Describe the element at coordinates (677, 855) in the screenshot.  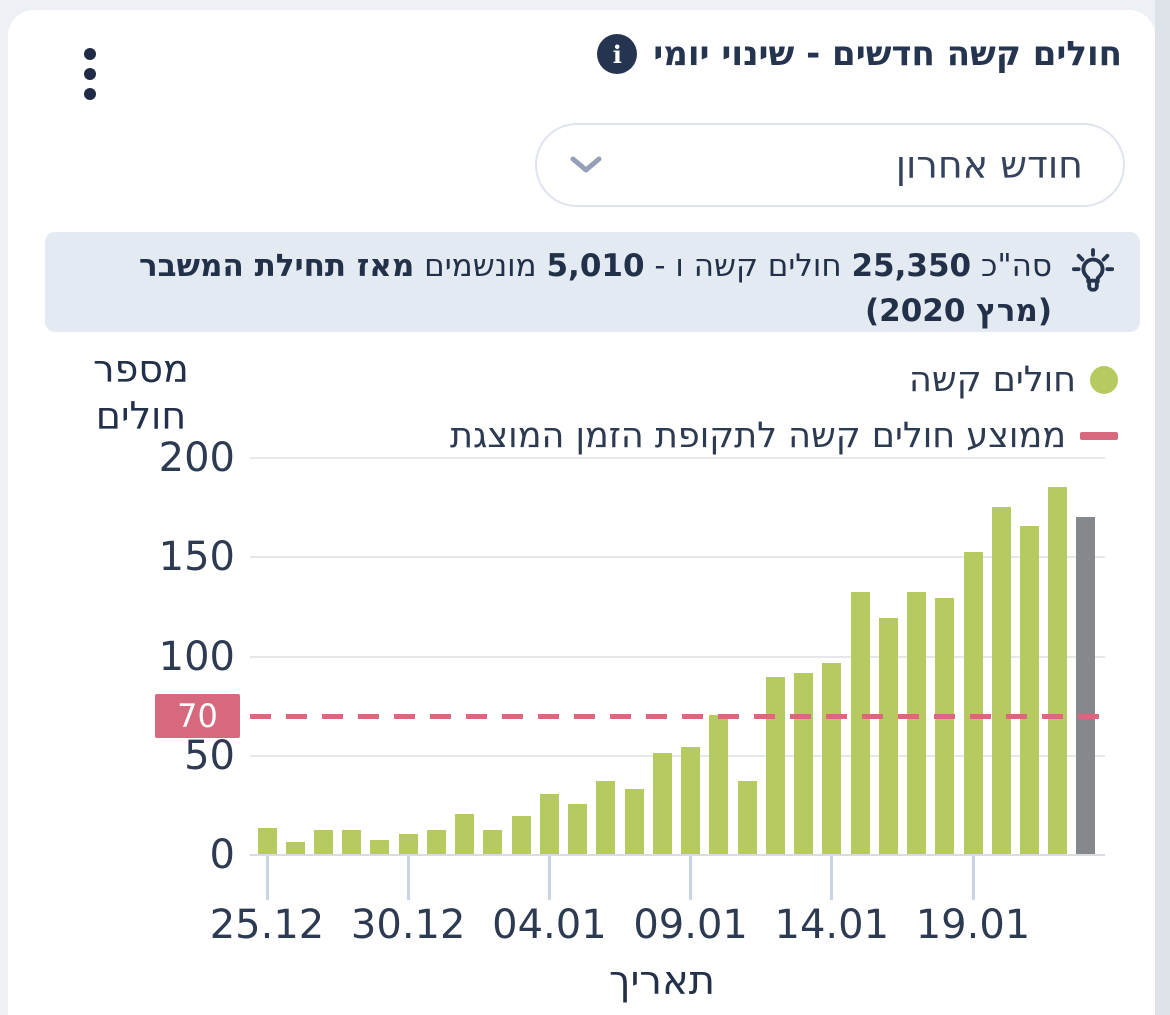
I see `x-axis-line` at that location.